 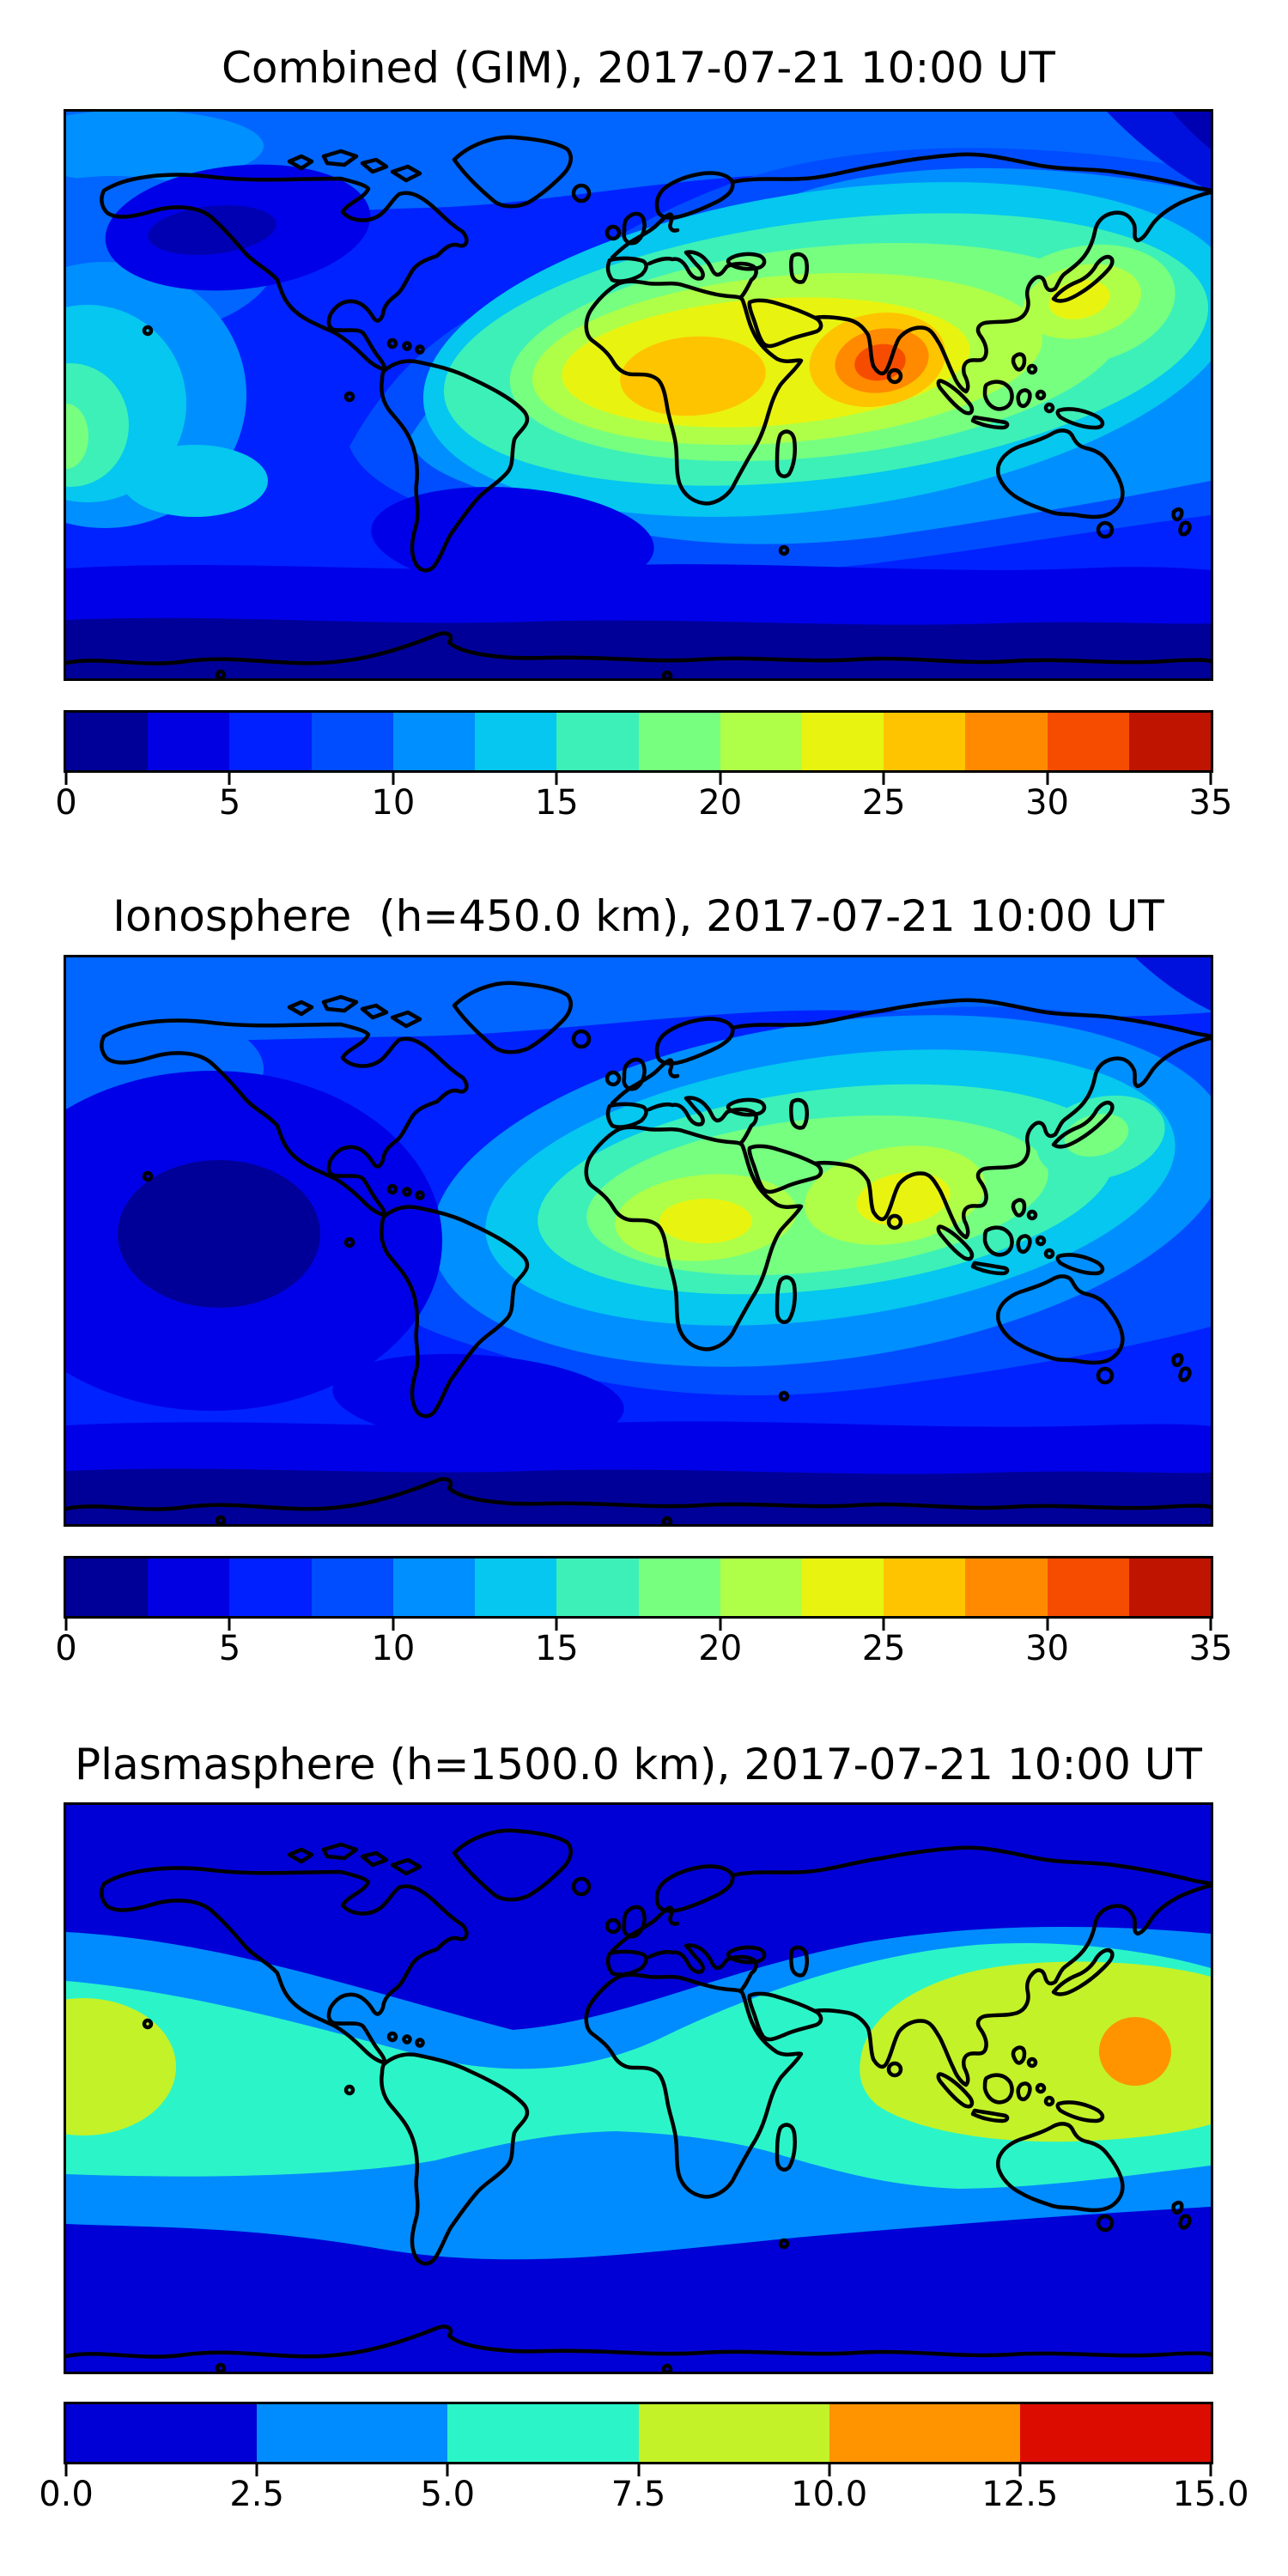 I want to click on colorbar-combined, so click(x=638, y=742).